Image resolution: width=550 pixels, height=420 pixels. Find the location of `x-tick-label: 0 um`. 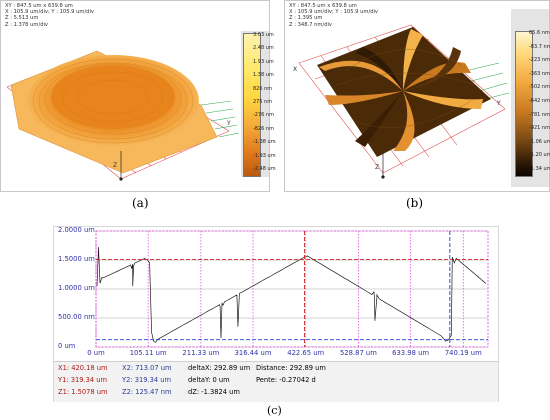

x-tick-label: 0 um is located at coordinates (96, 353).